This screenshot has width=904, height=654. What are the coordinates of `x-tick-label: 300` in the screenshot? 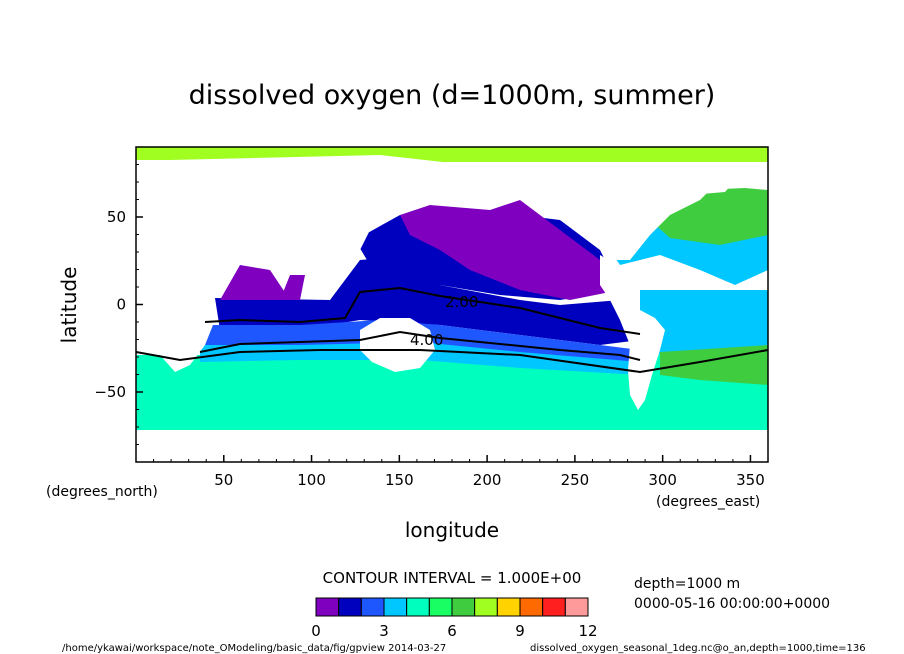 It's located at (662, 480).